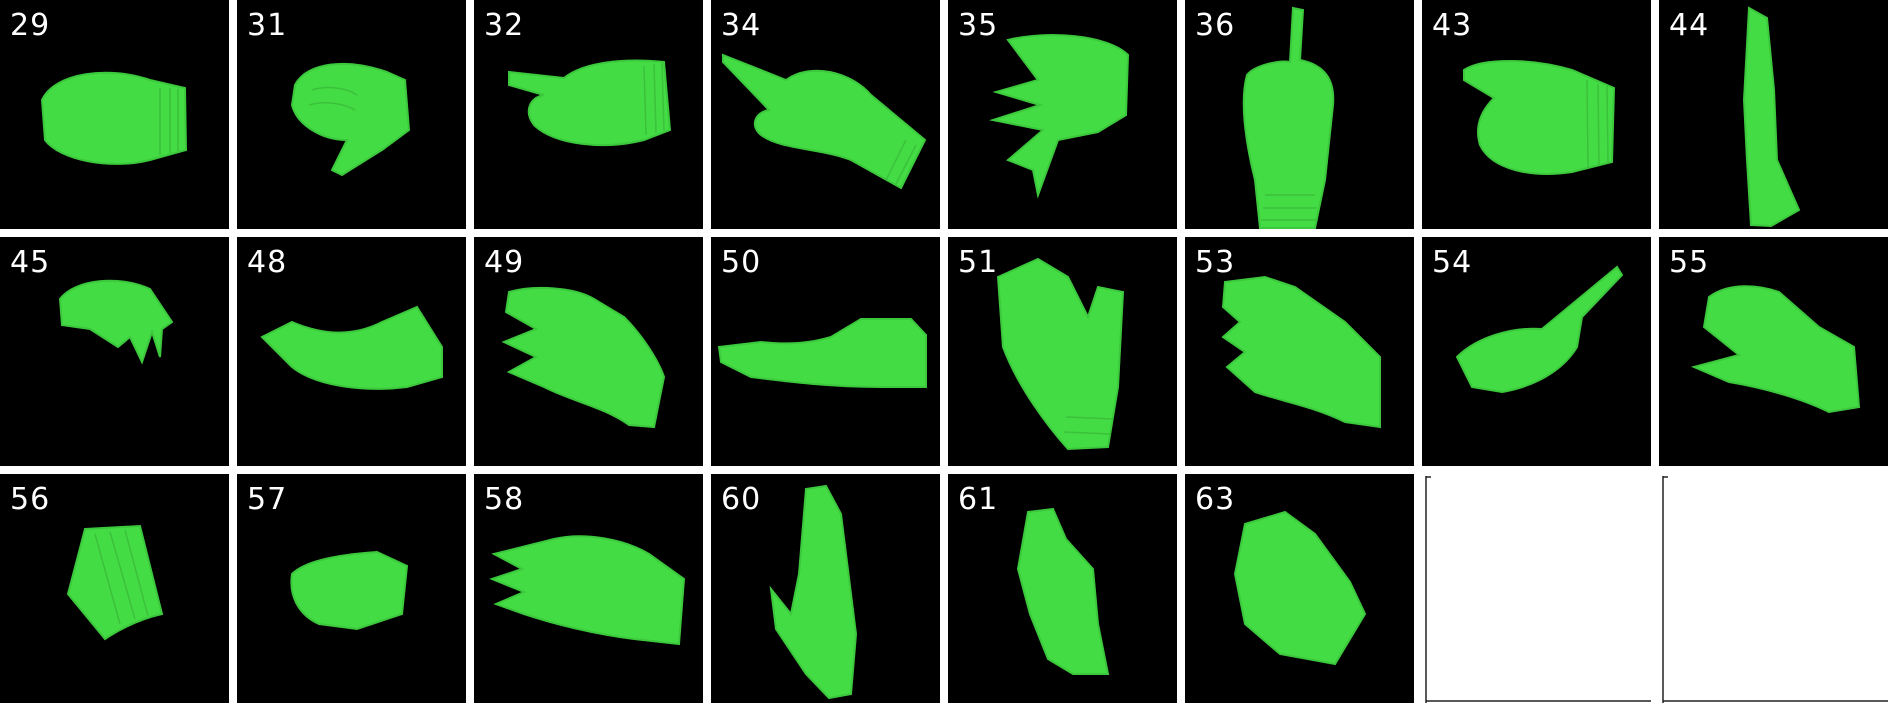 This screenshot has height=709, width=1890. I want to click on tile-number: 63, so click(1215, 499).